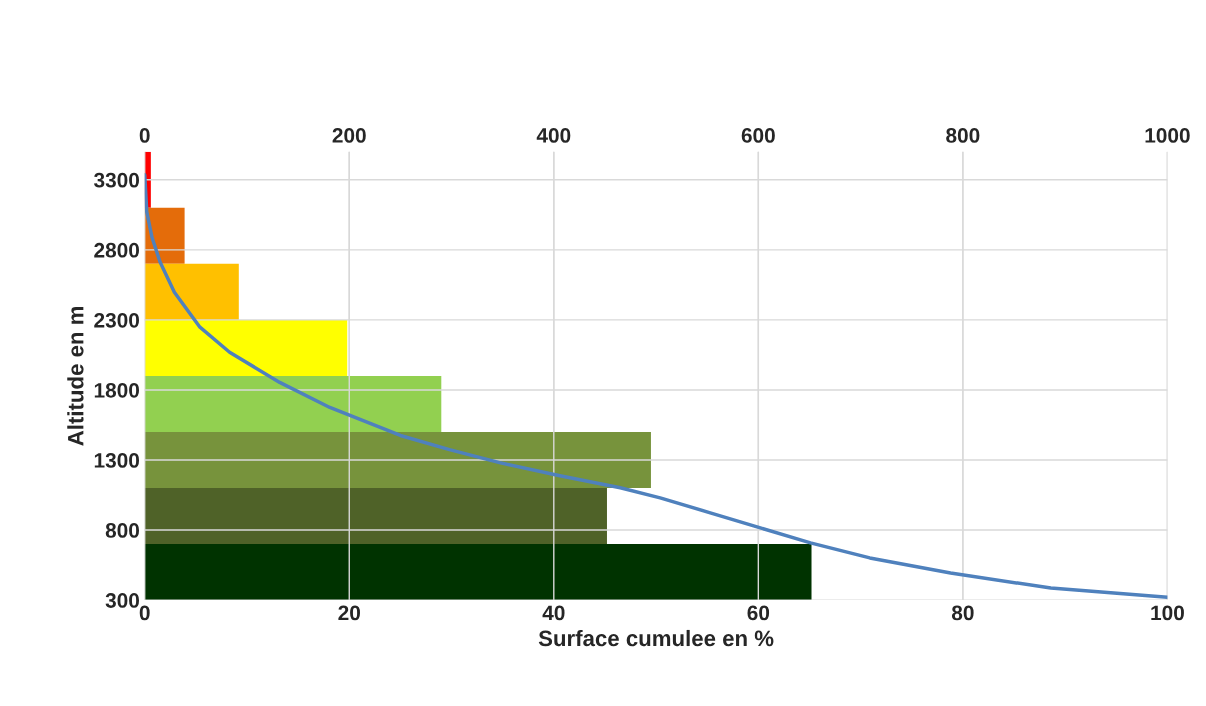  What do you see at coordinates (349, 135) in the screenshot?
I see `x-tick-label: 200` at bounding box center [349, 135].